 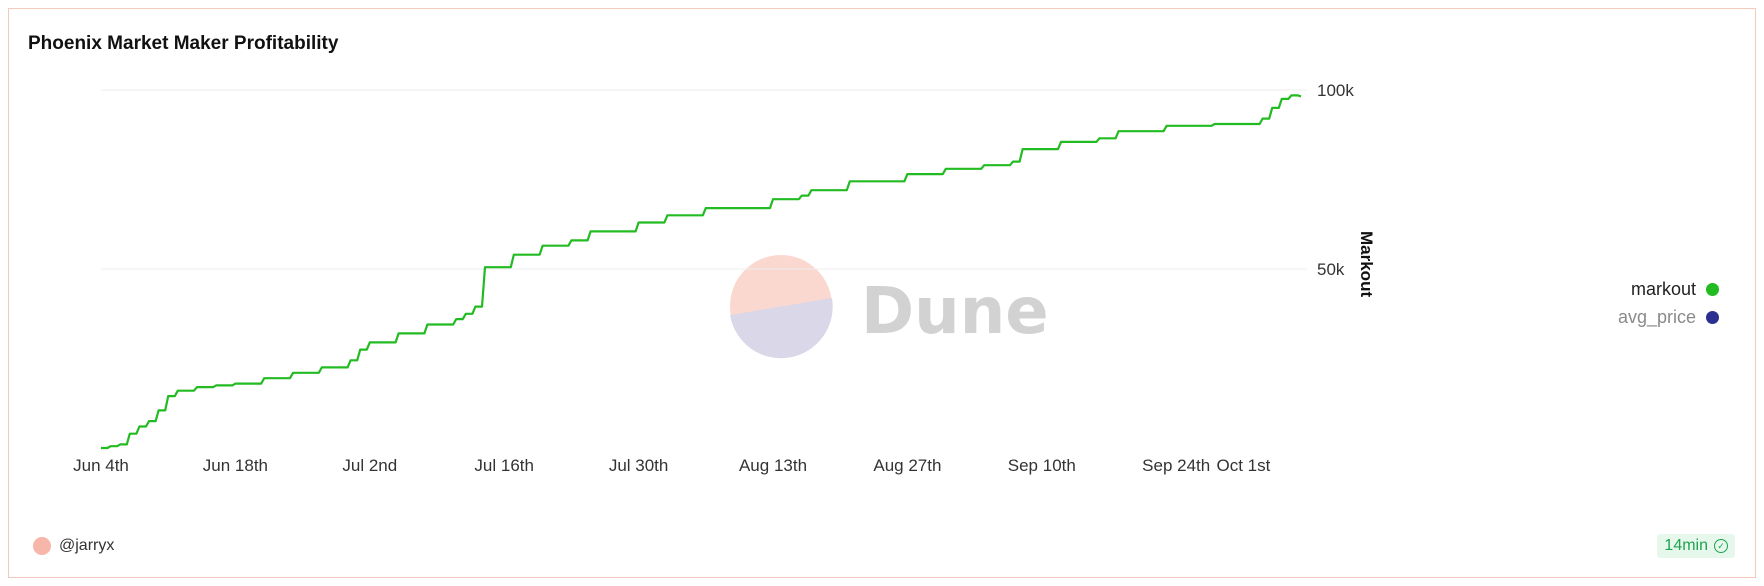 I want to click on x-tick-label: Aug 27th, so click(x=907, y=465).